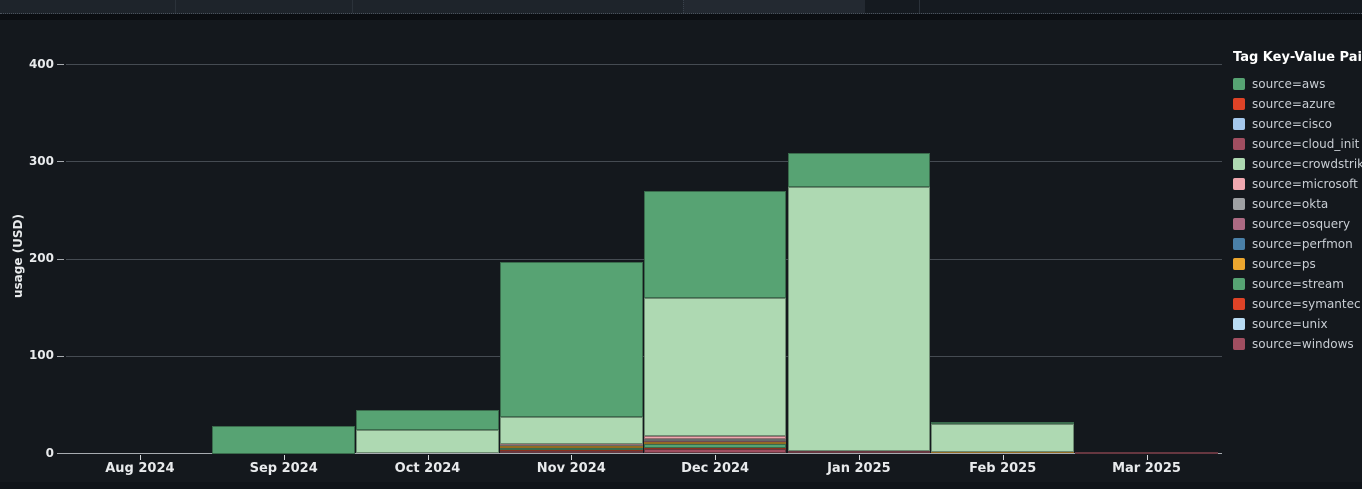 This screenshot has height=489, width=1362. I want to click on bar-mar-2025, so click(1146, 453).